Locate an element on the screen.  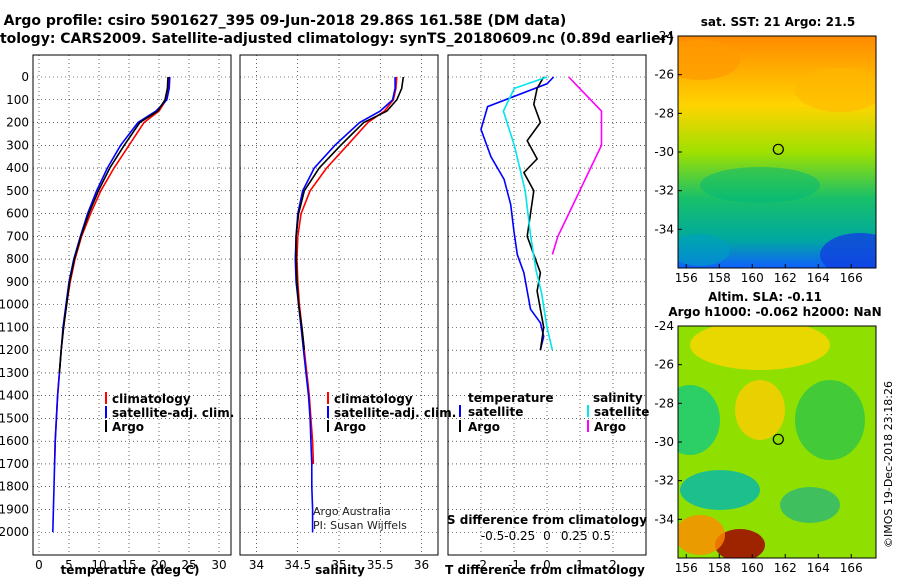
sst-map-axes: 156 158 160 162 164 166 -24 -26 -28 -30 -32 -34 is located at coordinates (758, 157).